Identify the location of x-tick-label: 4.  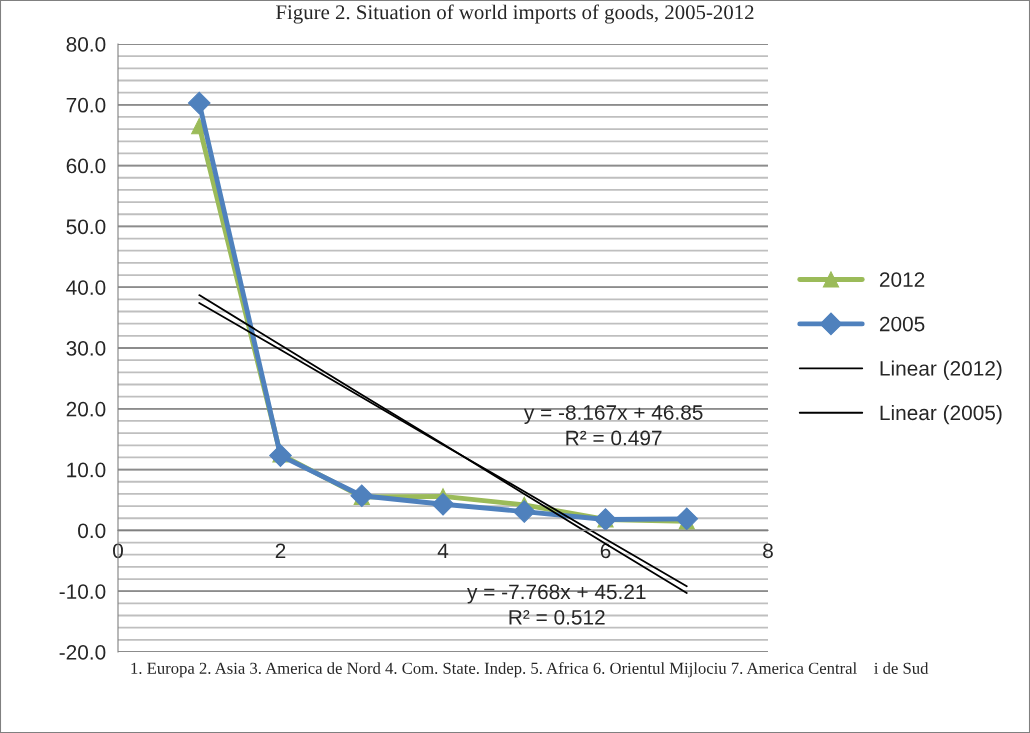
(443, 550).